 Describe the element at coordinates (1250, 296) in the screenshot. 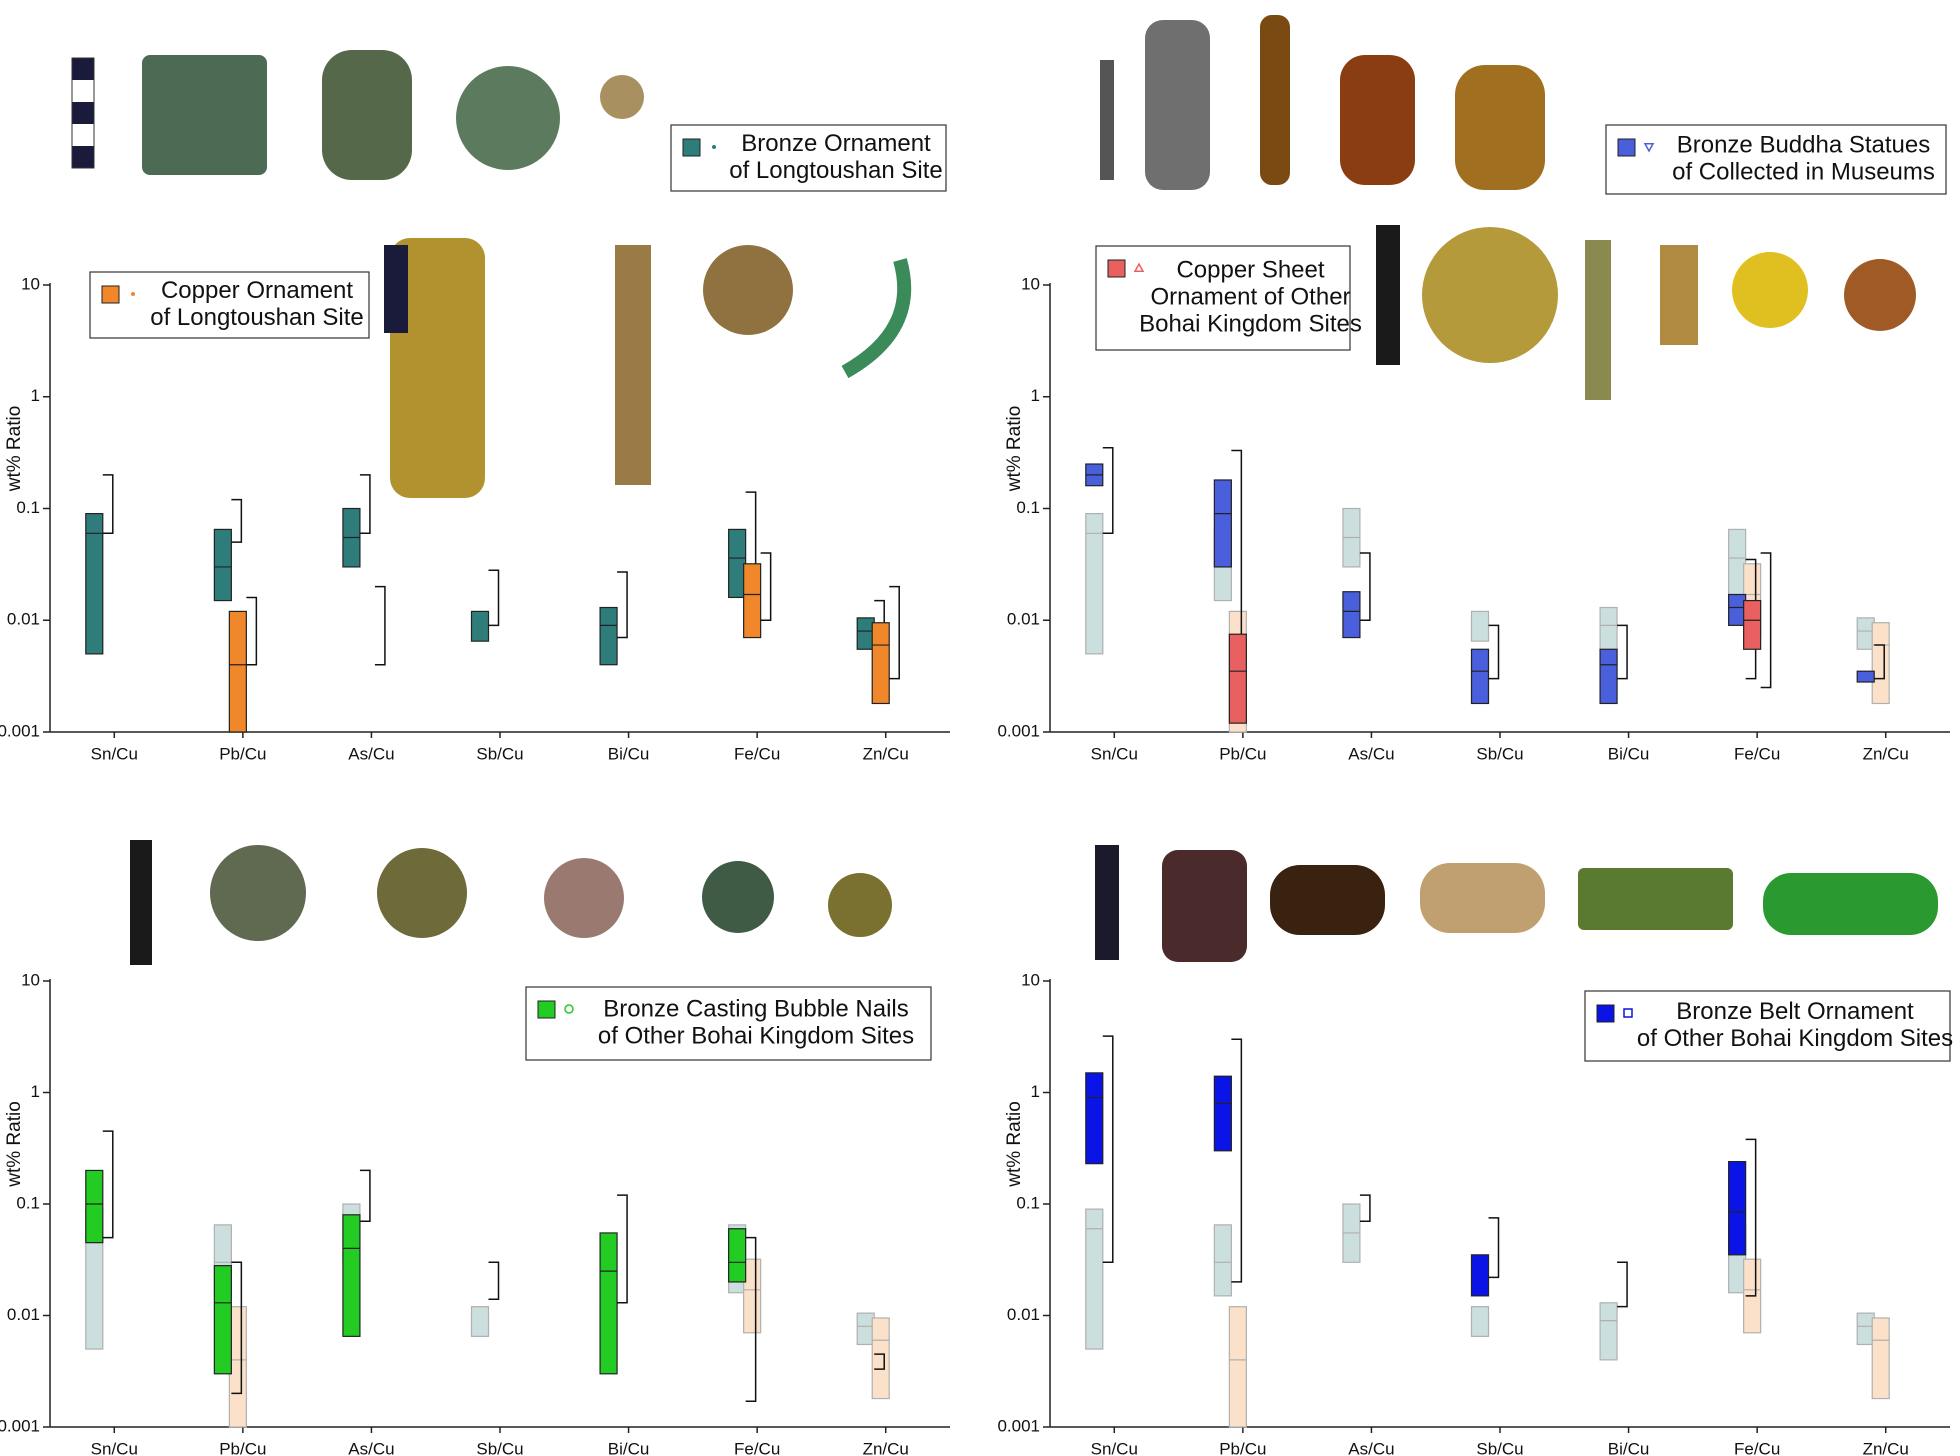

I see `legend-label: Ornament of Other` at that location.